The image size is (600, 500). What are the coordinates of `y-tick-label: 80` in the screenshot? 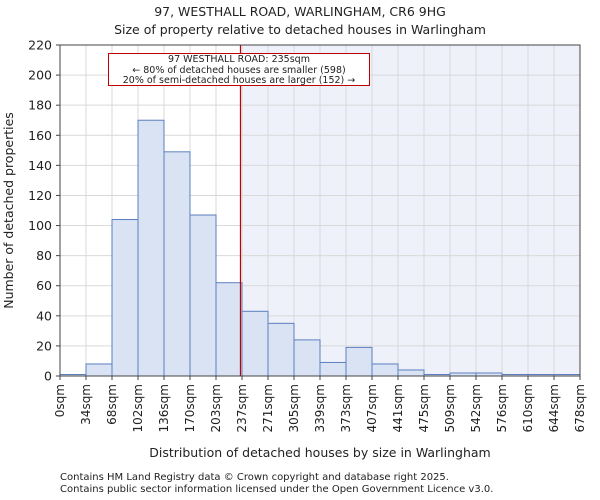 It's located at (44, 255).